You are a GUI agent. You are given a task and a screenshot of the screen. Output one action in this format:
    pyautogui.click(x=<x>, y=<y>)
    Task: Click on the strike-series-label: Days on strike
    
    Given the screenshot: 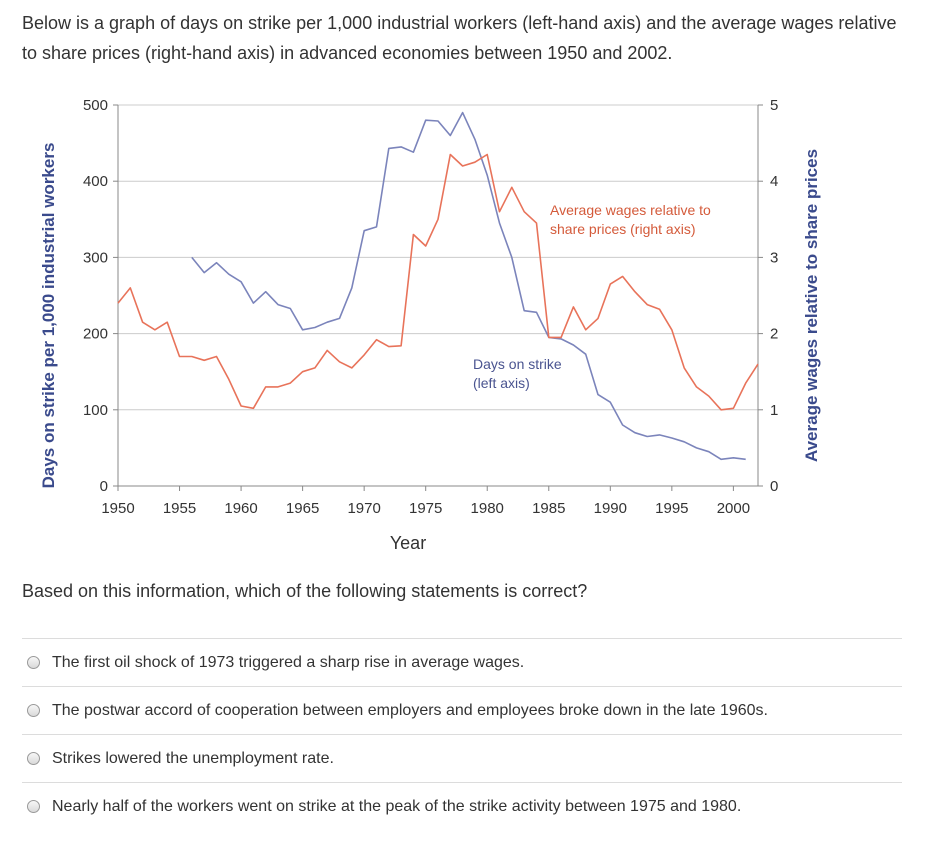 What is the action you would take?
    pyautogui.click(x=517, y=364)
    